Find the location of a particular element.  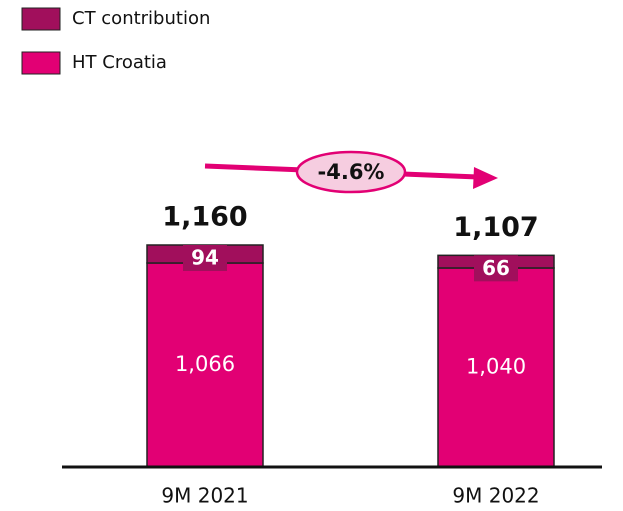

x-tick-label: 9M 2022 is located at coordinates (495, 496).